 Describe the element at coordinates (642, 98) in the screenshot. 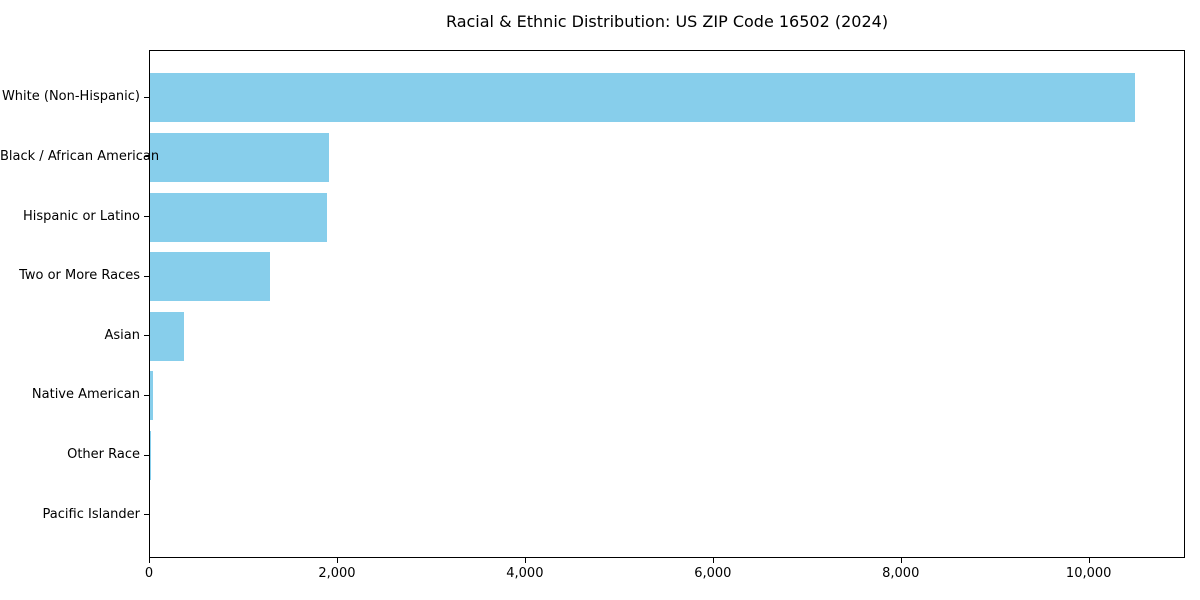

I see `bar-white-non-hispanic` at that location.